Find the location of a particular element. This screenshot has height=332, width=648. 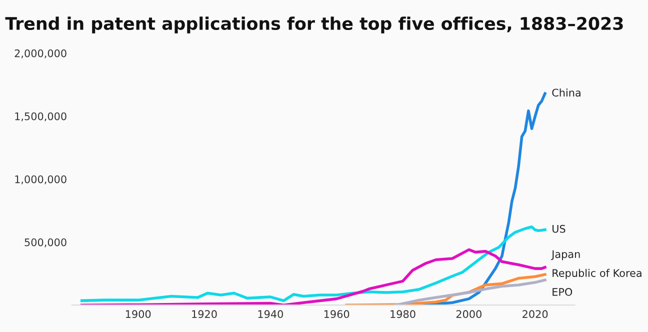

x-tick-label: 2000 is located at coordinates (469, 314).